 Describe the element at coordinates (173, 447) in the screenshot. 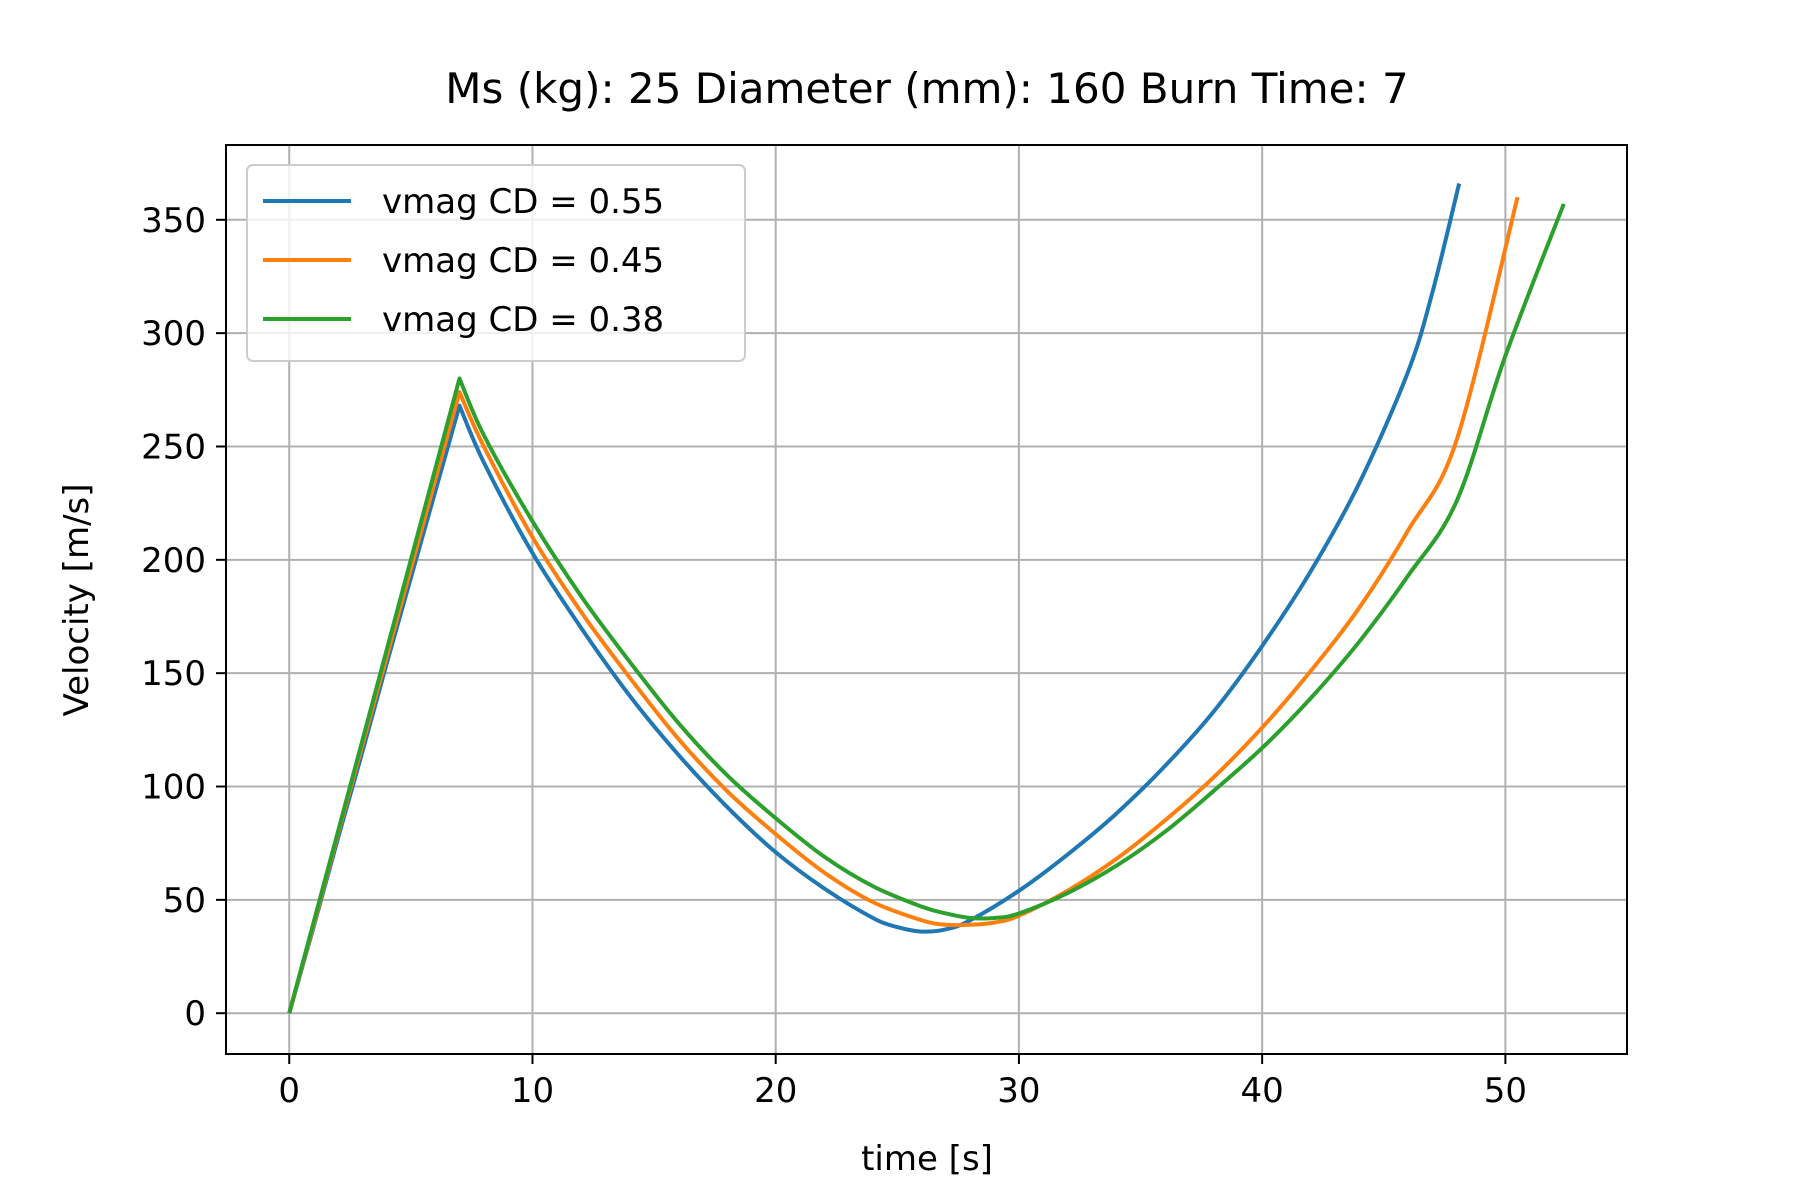

I see `y-tick-label: 250` at that location.